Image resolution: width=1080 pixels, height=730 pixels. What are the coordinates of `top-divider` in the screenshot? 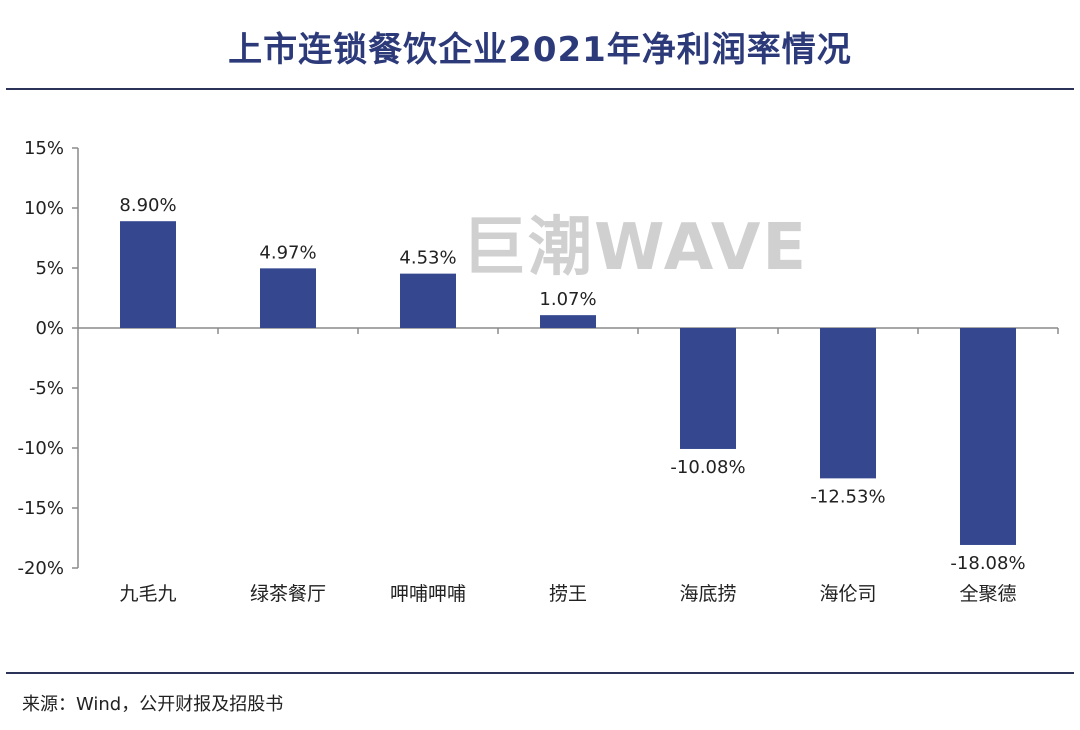 It's located at (540, 89).